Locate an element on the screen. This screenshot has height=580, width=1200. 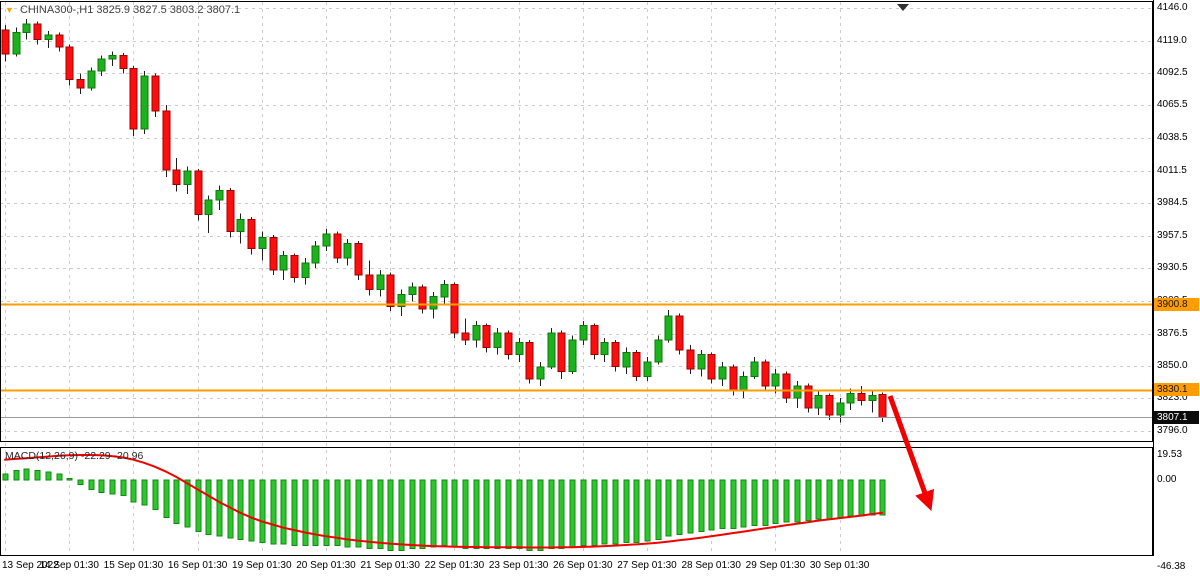
price-tick-label: 4092.5 is located at coordinates (1172, 72).